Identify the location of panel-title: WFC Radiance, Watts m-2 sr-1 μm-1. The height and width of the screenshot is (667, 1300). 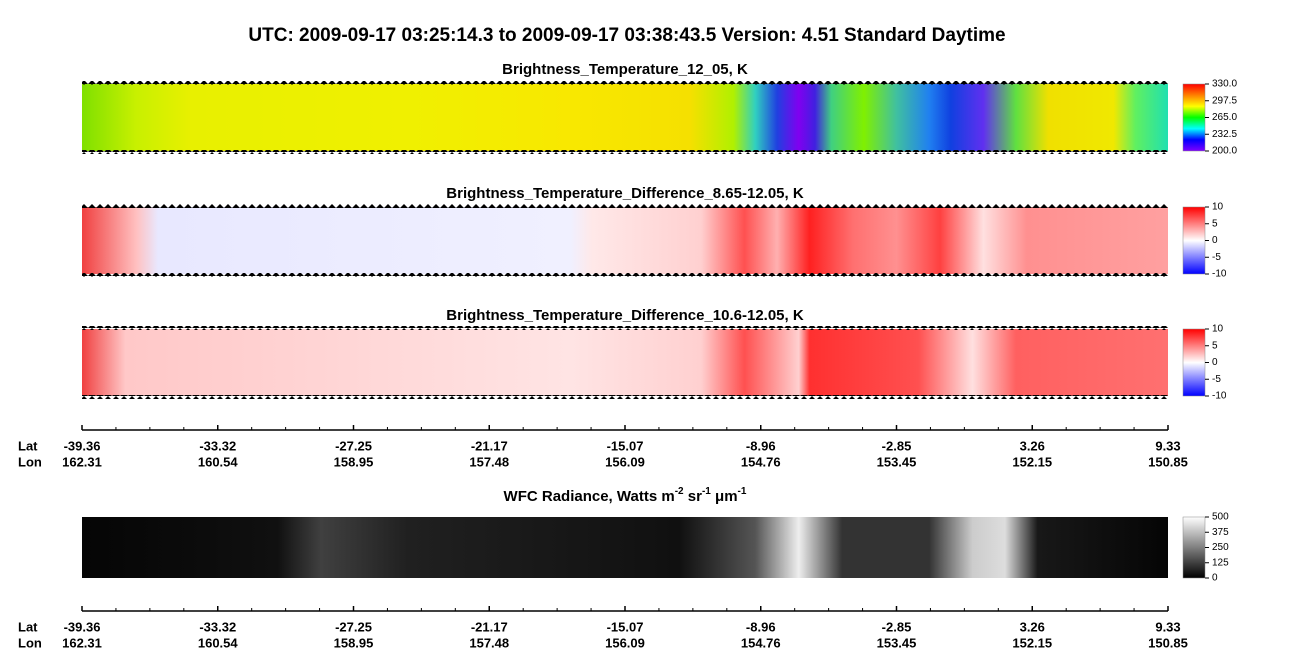
(625, 495).